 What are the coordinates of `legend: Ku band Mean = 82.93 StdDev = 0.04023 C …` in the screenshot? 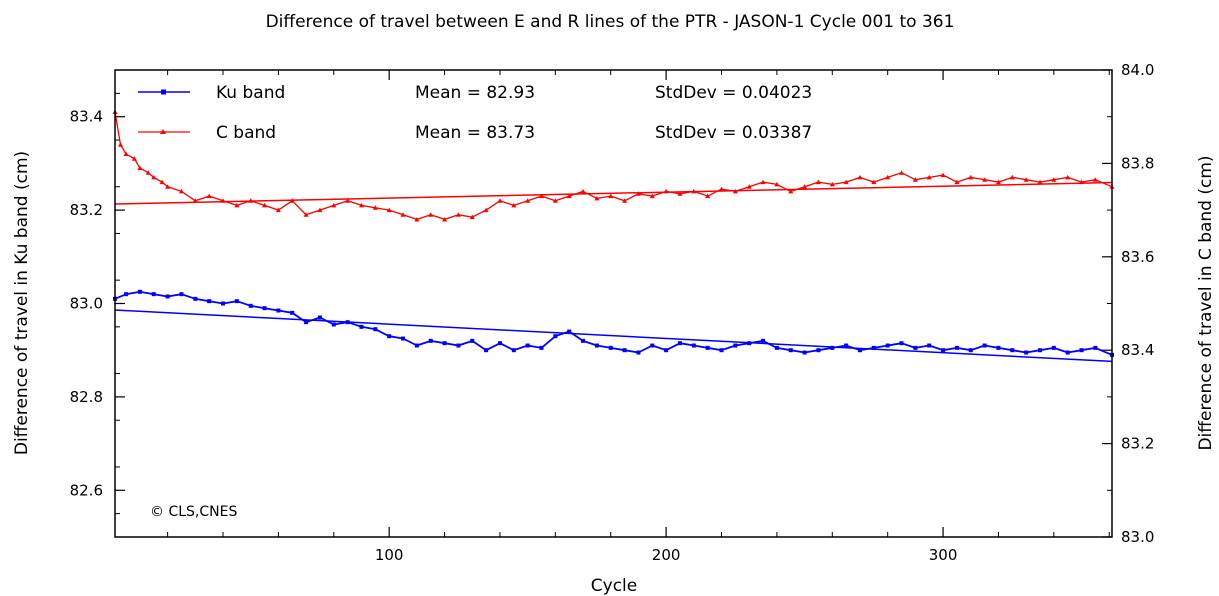 It's located at (475, 113).